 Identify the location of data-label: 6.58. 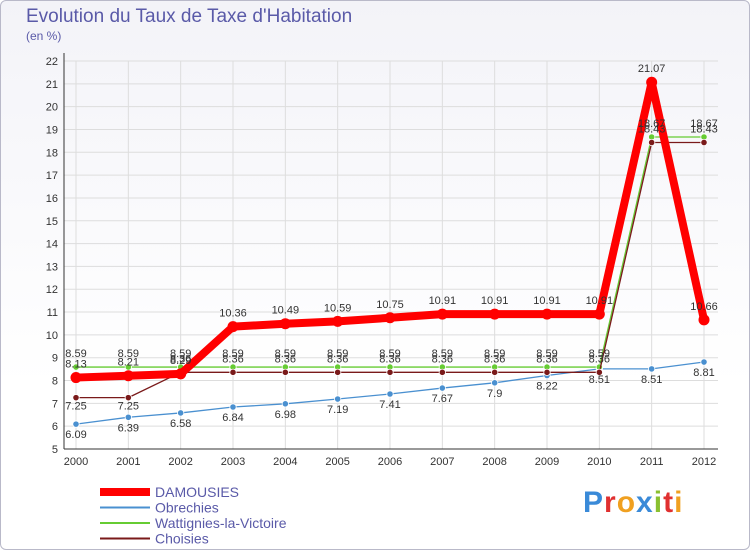
(180, 424).